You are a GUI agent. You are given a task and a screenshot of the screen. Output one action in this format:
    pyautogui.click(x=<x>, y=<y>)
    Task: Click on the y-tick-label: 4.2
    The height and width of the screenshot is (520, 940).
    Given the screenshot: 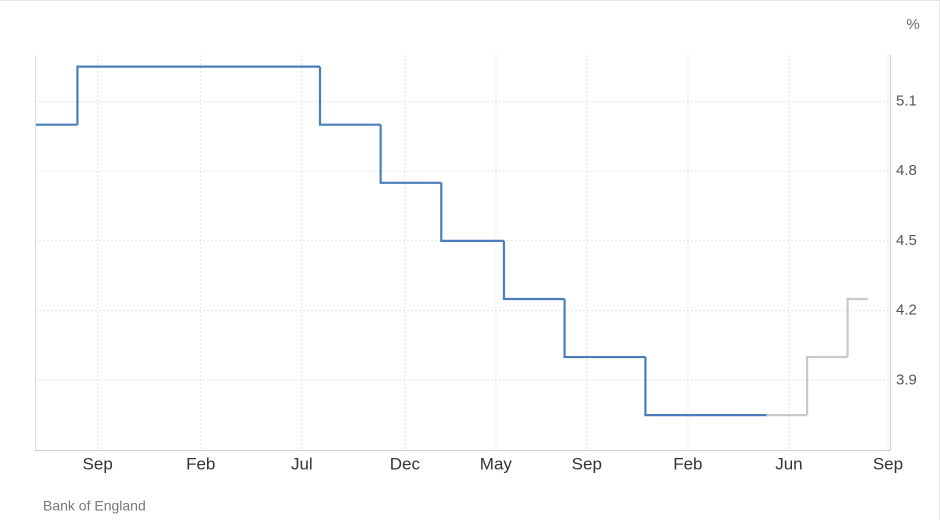 What is the action you would take?
    pyautogui.click(x=906, y=310)
    